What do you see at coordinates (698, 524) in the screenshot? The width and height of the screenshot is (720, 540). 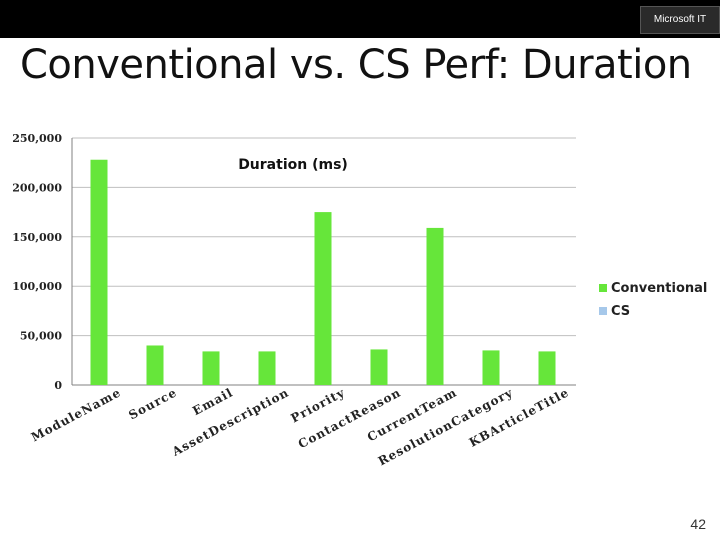 I see `page-number: 42` at bounding box center [698, 524].